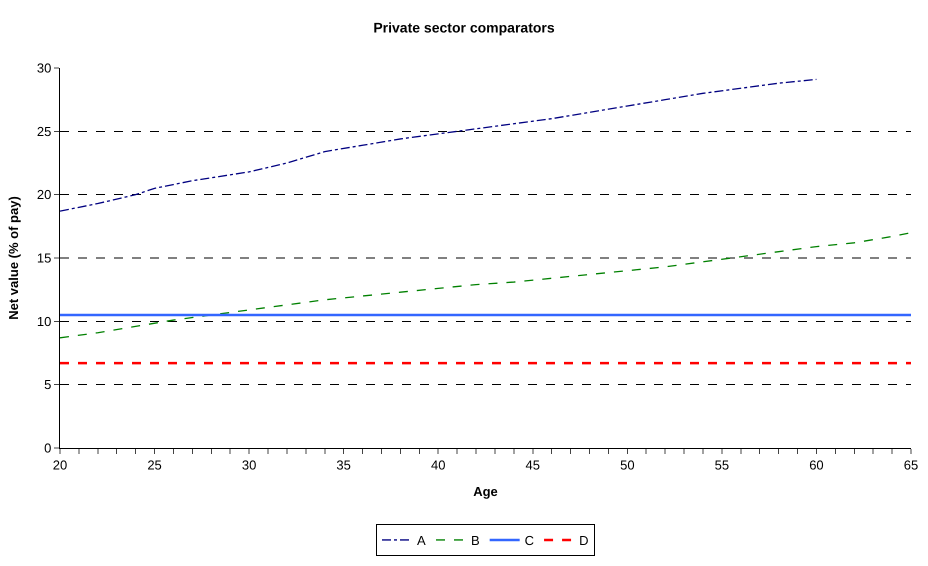  Describe the element at coordinates (44, 131) in the screenshot. I see `y-tick-label: 25` at that location.